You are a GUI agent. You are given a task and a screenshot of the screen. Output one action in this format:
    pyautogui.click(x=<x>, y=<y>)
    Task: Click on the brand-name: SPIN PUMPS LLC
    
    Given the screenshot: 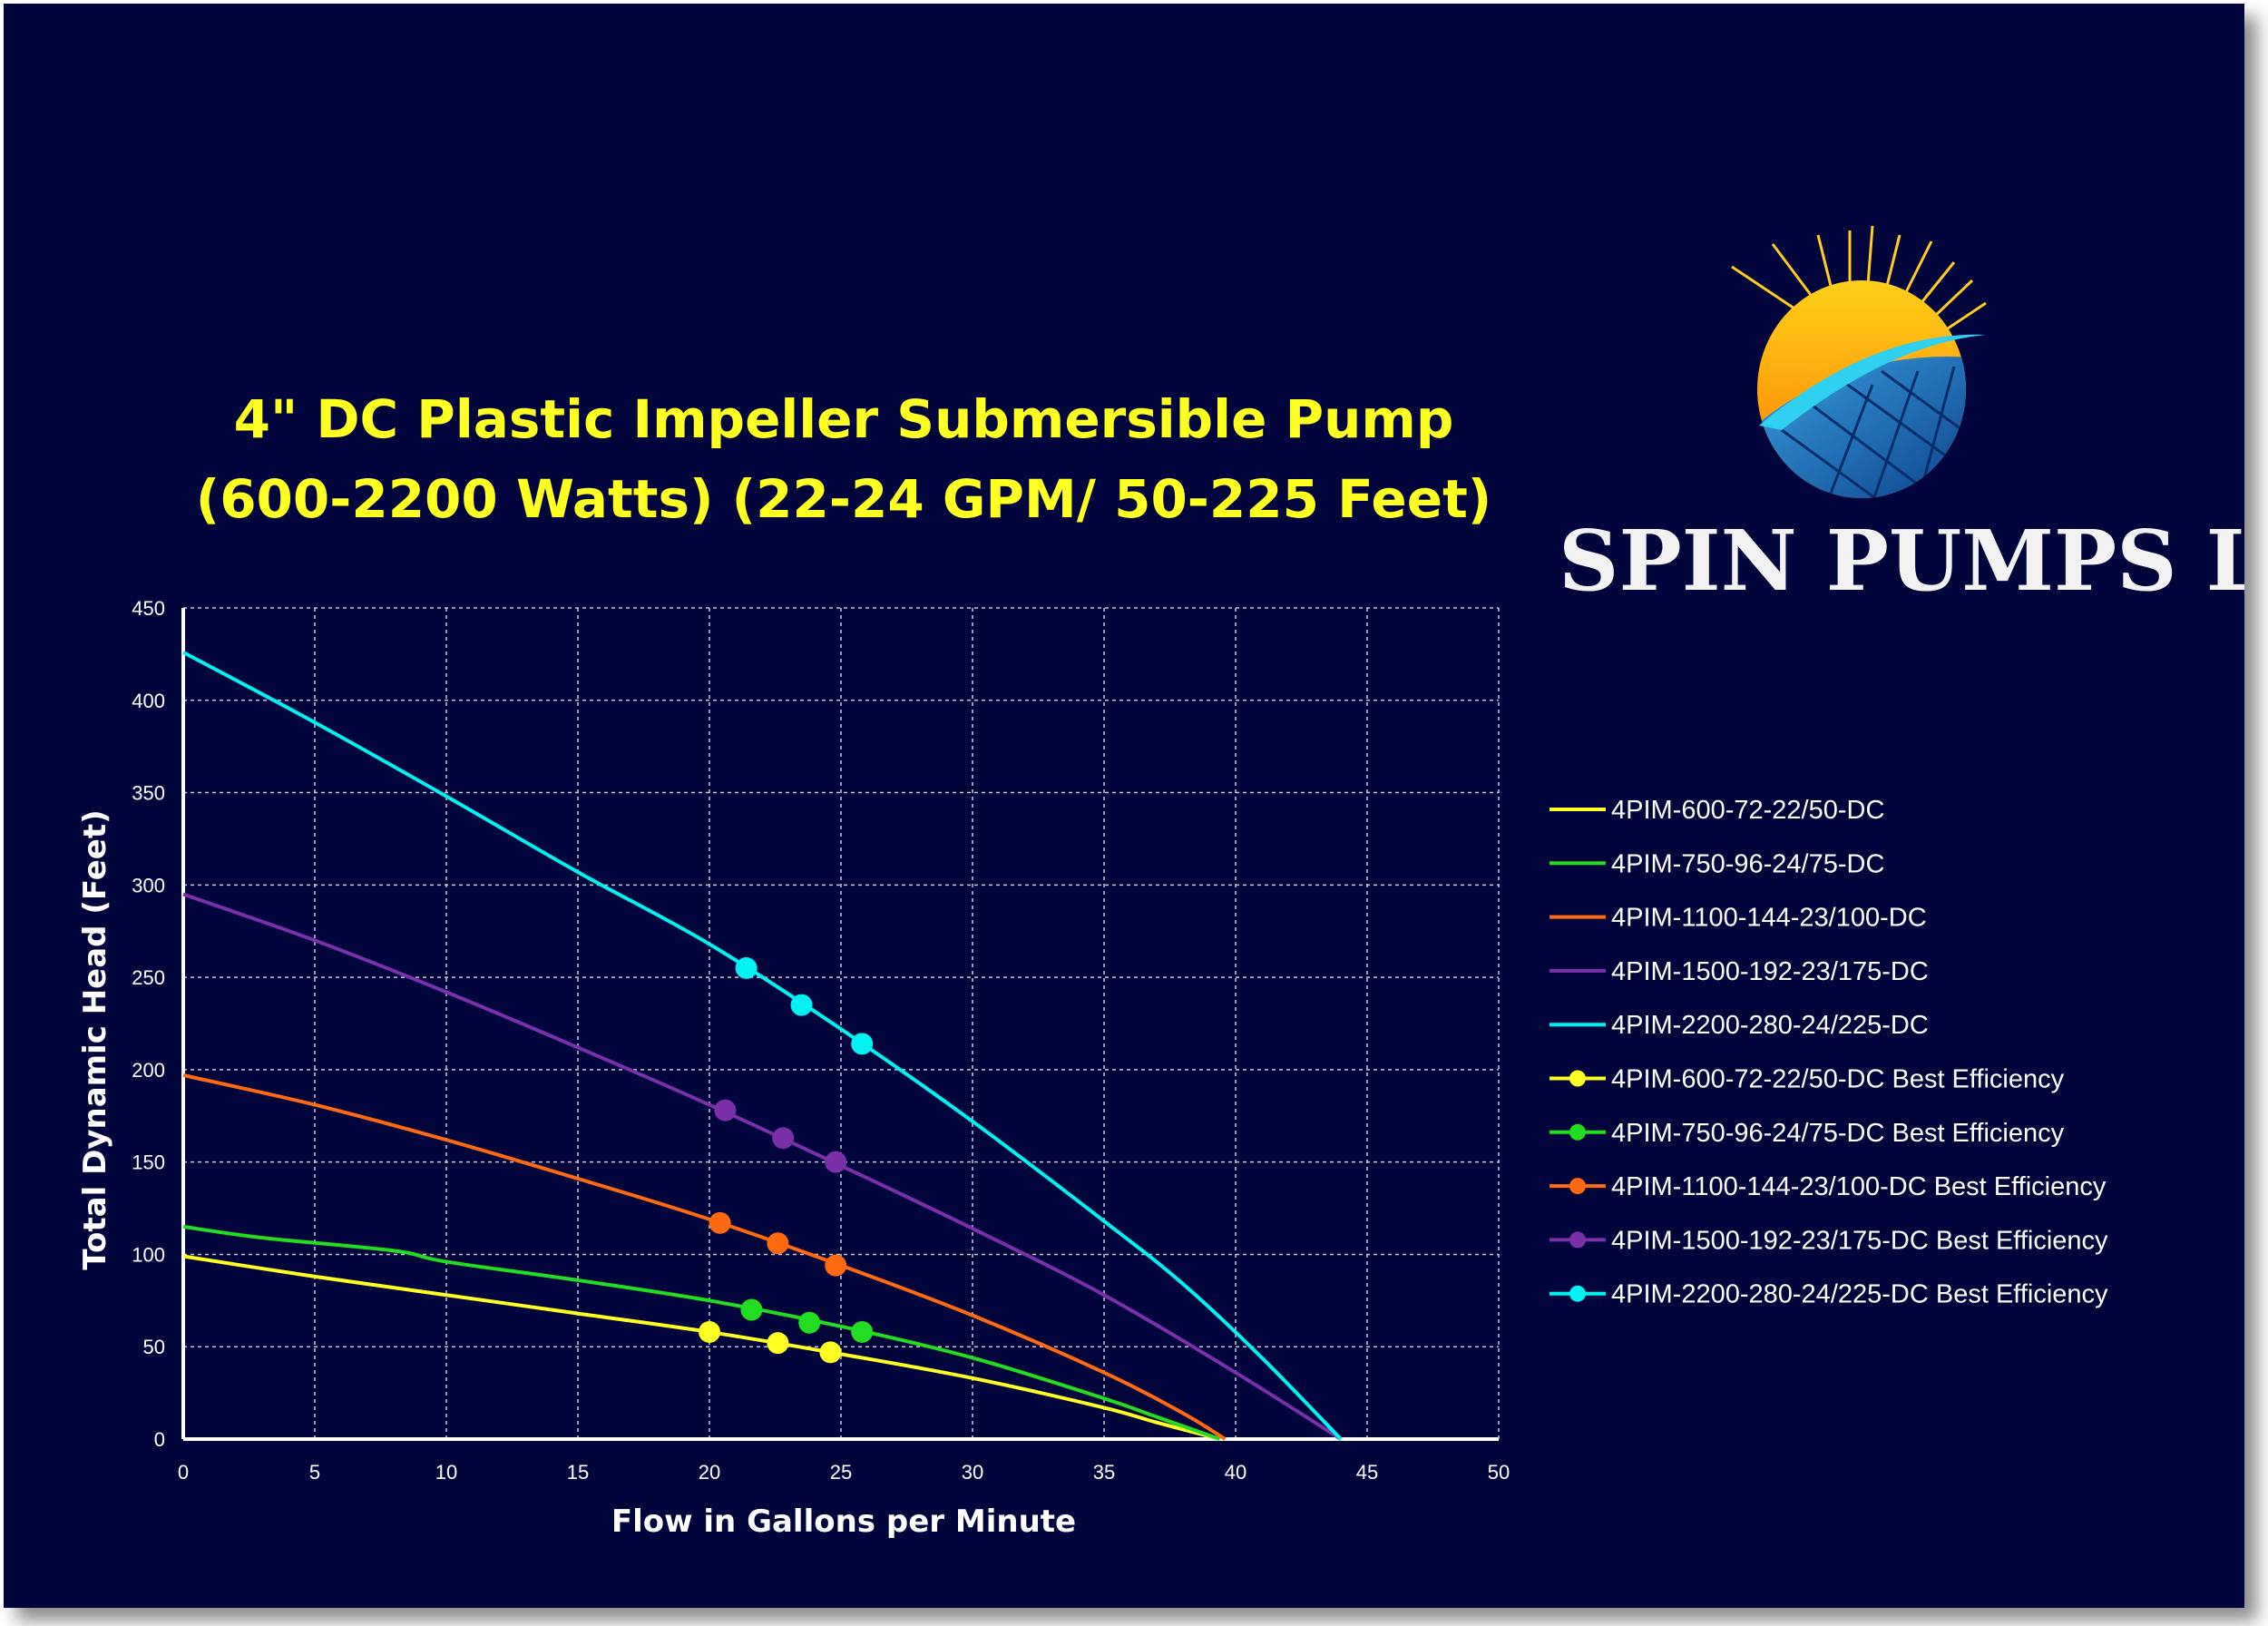 What is the action you would take?
    pyautogui.click(x=1902, y=561)
    